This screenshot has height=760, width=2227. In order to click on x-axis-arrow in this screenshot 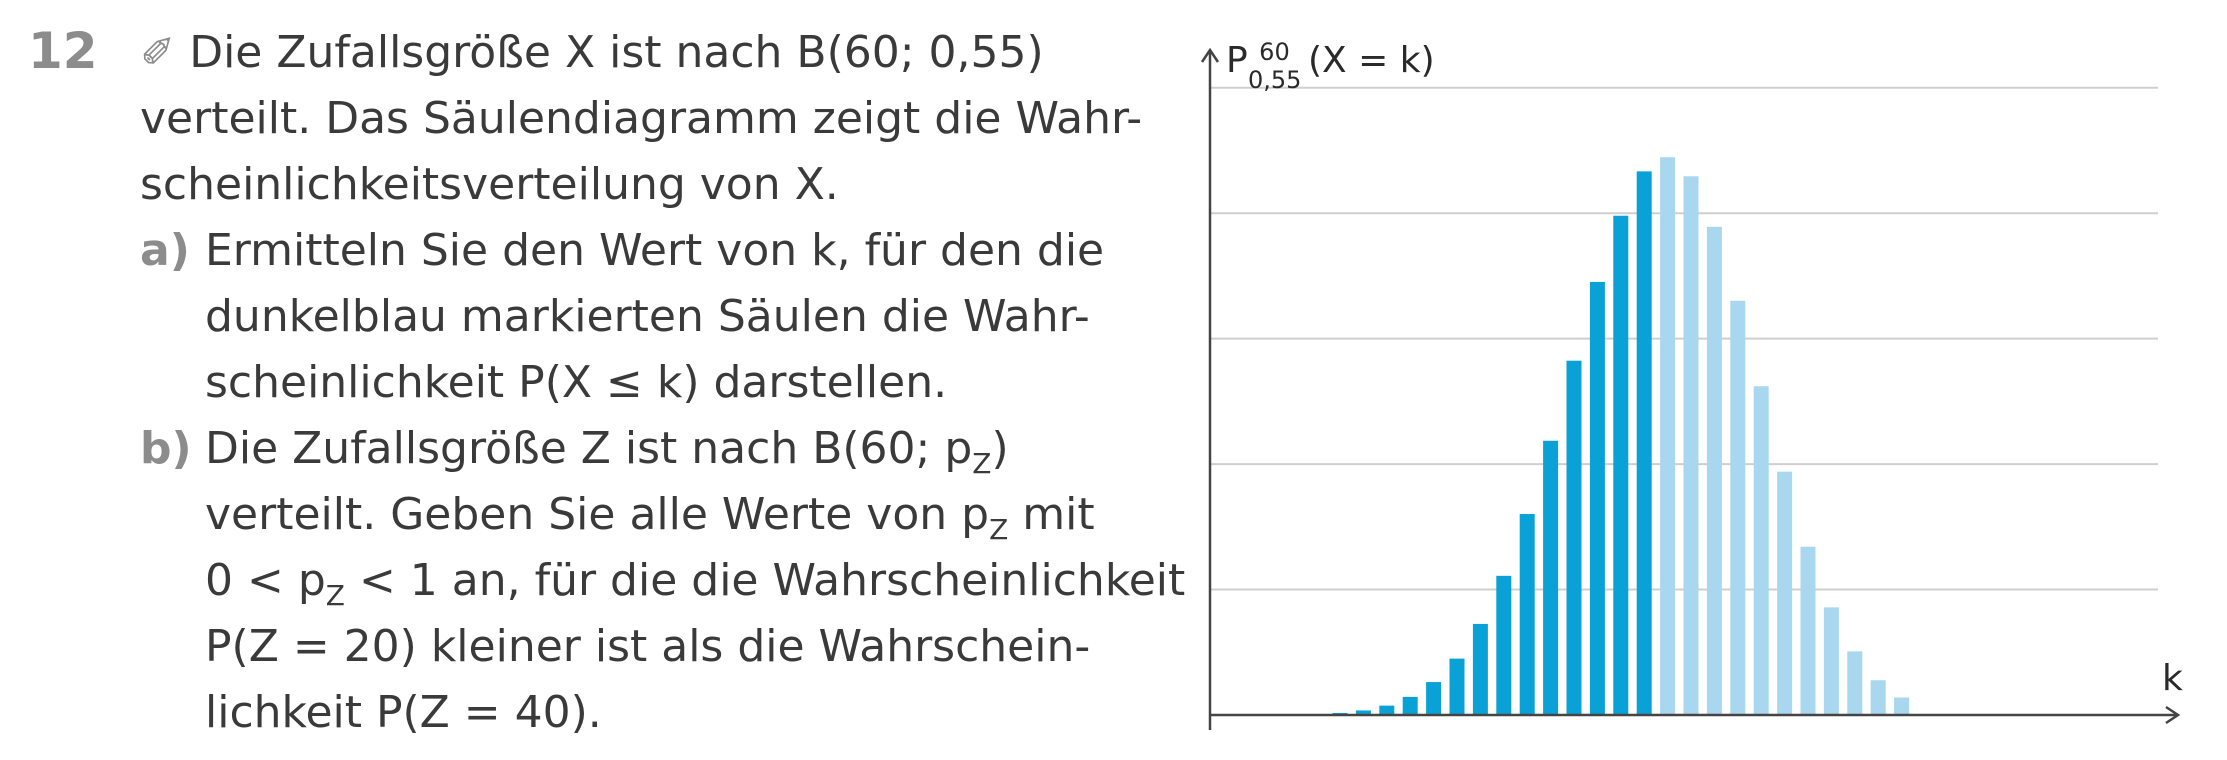, I will do `click(2173, 715)`.